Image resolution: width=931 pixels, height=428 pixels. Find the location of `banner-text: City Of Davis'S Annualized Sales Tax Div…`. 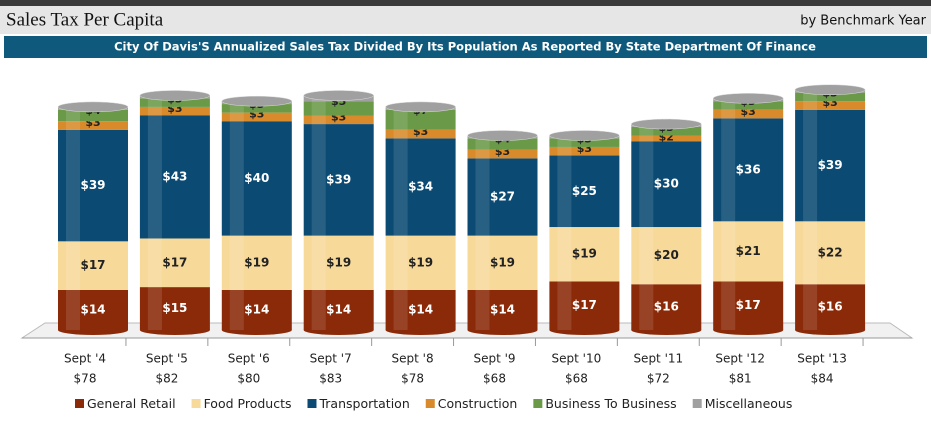

banner-text: City Of Davis'S Annualized Sales Tax Div… is located at coordinates (465, 47).